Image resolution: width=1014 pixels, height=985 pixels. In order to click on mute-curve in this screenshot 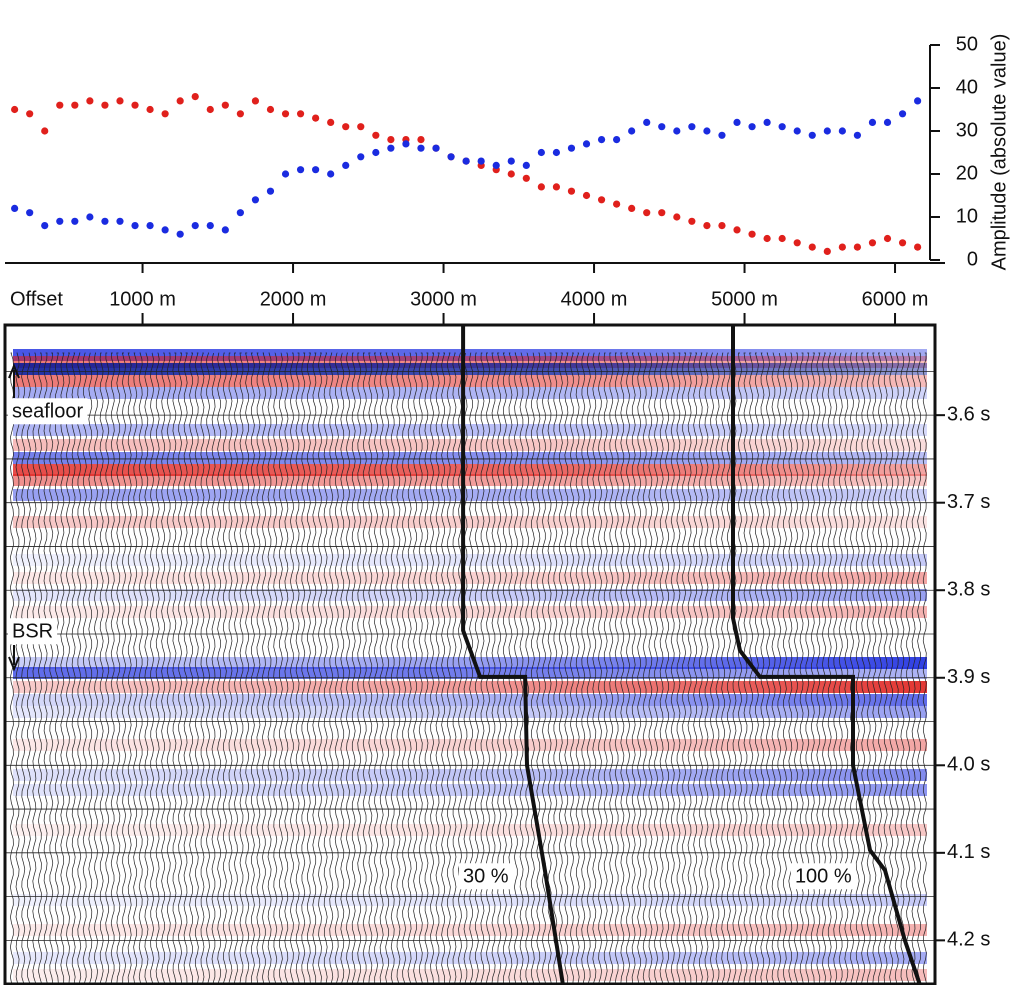, I will do `click(826, 655)`.